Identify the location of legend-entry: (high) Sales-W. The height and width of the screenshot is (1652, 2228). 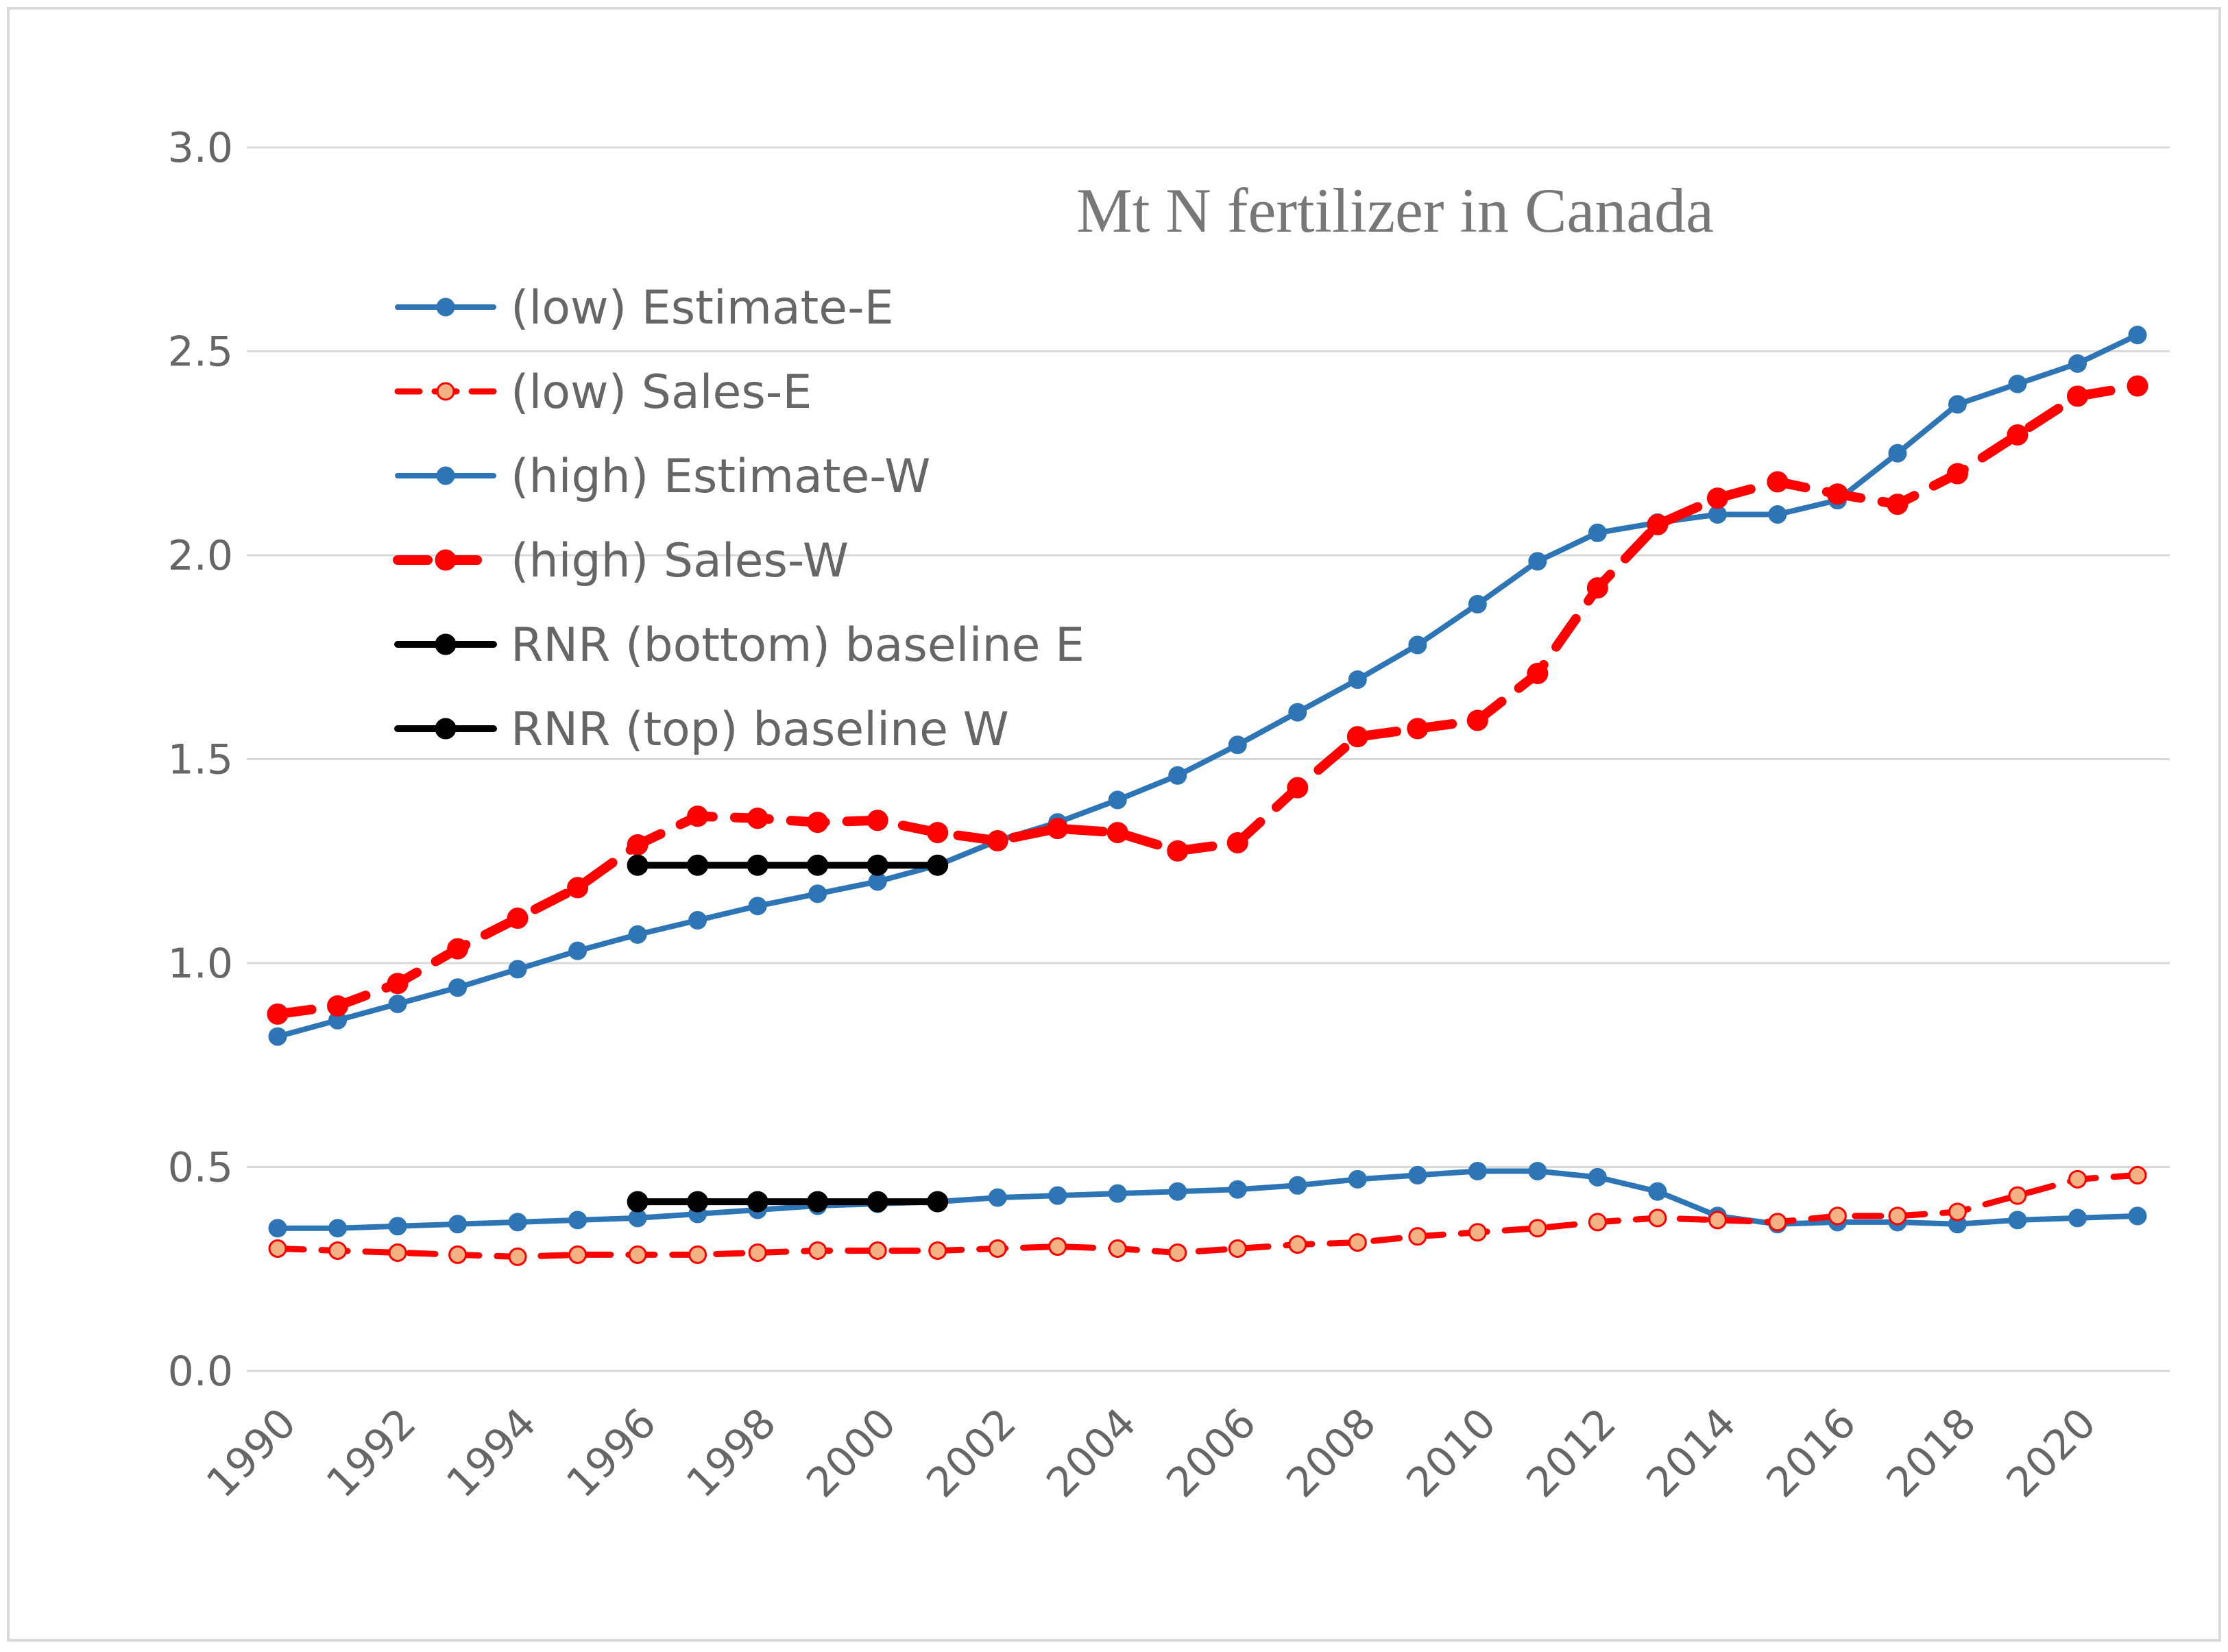
(621, 561).